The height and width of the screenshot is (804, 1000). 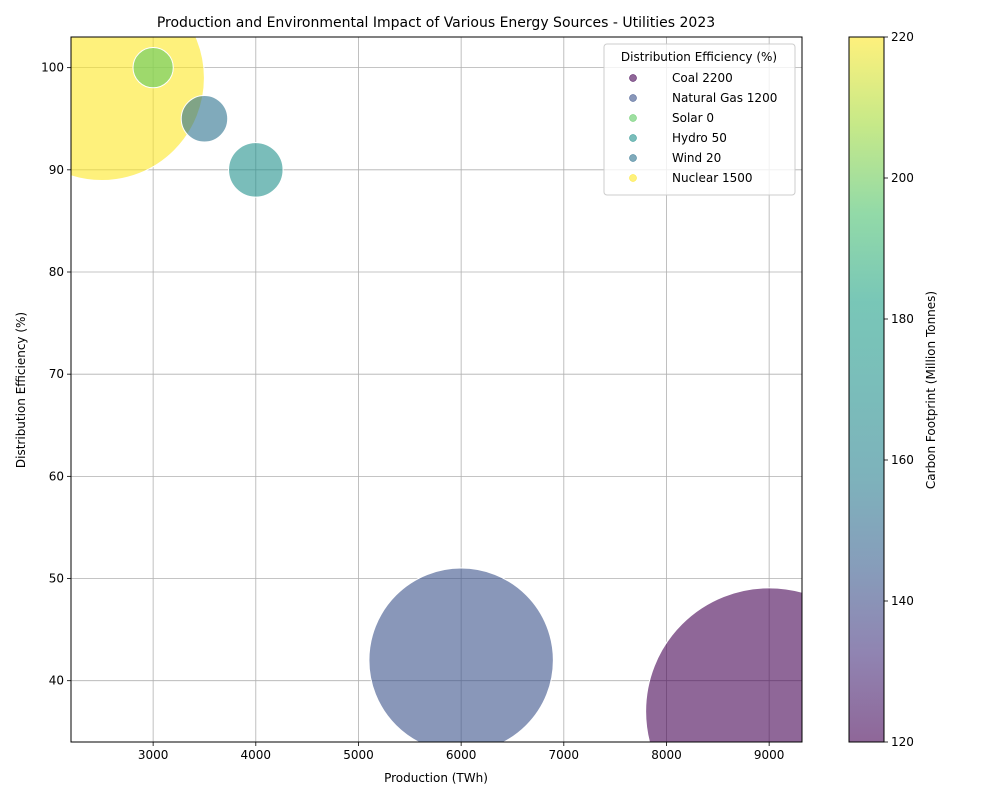 What do you see at coordinates (723, 664) in the screenshot?
I see `bubble-coal` at bounding box center [723, 664].